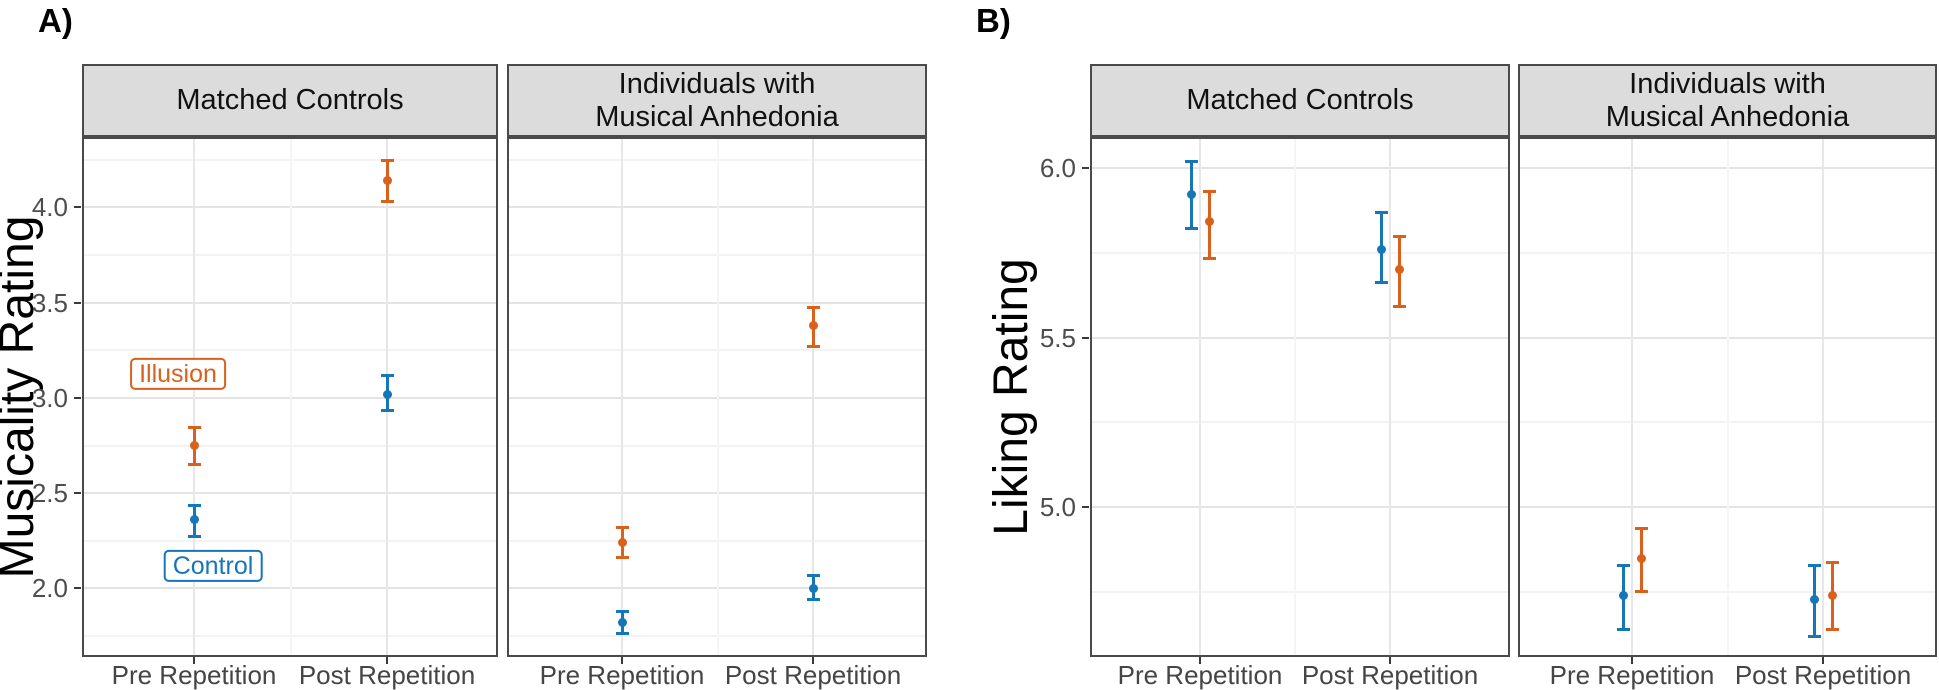 This screenshot has width=1939, height=690. Describe the element at coordinates (178, 374) in the screenshot. I see `illusion-series-annotation: Illusion` at that location.